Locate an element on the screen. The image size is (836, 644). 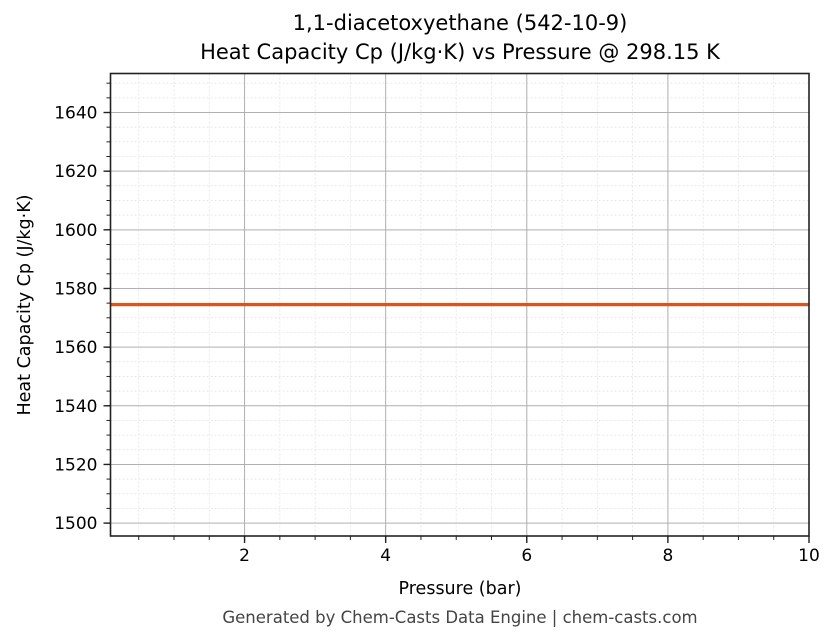
y-tick-label: 1560 is located at coordinates (75, 348).